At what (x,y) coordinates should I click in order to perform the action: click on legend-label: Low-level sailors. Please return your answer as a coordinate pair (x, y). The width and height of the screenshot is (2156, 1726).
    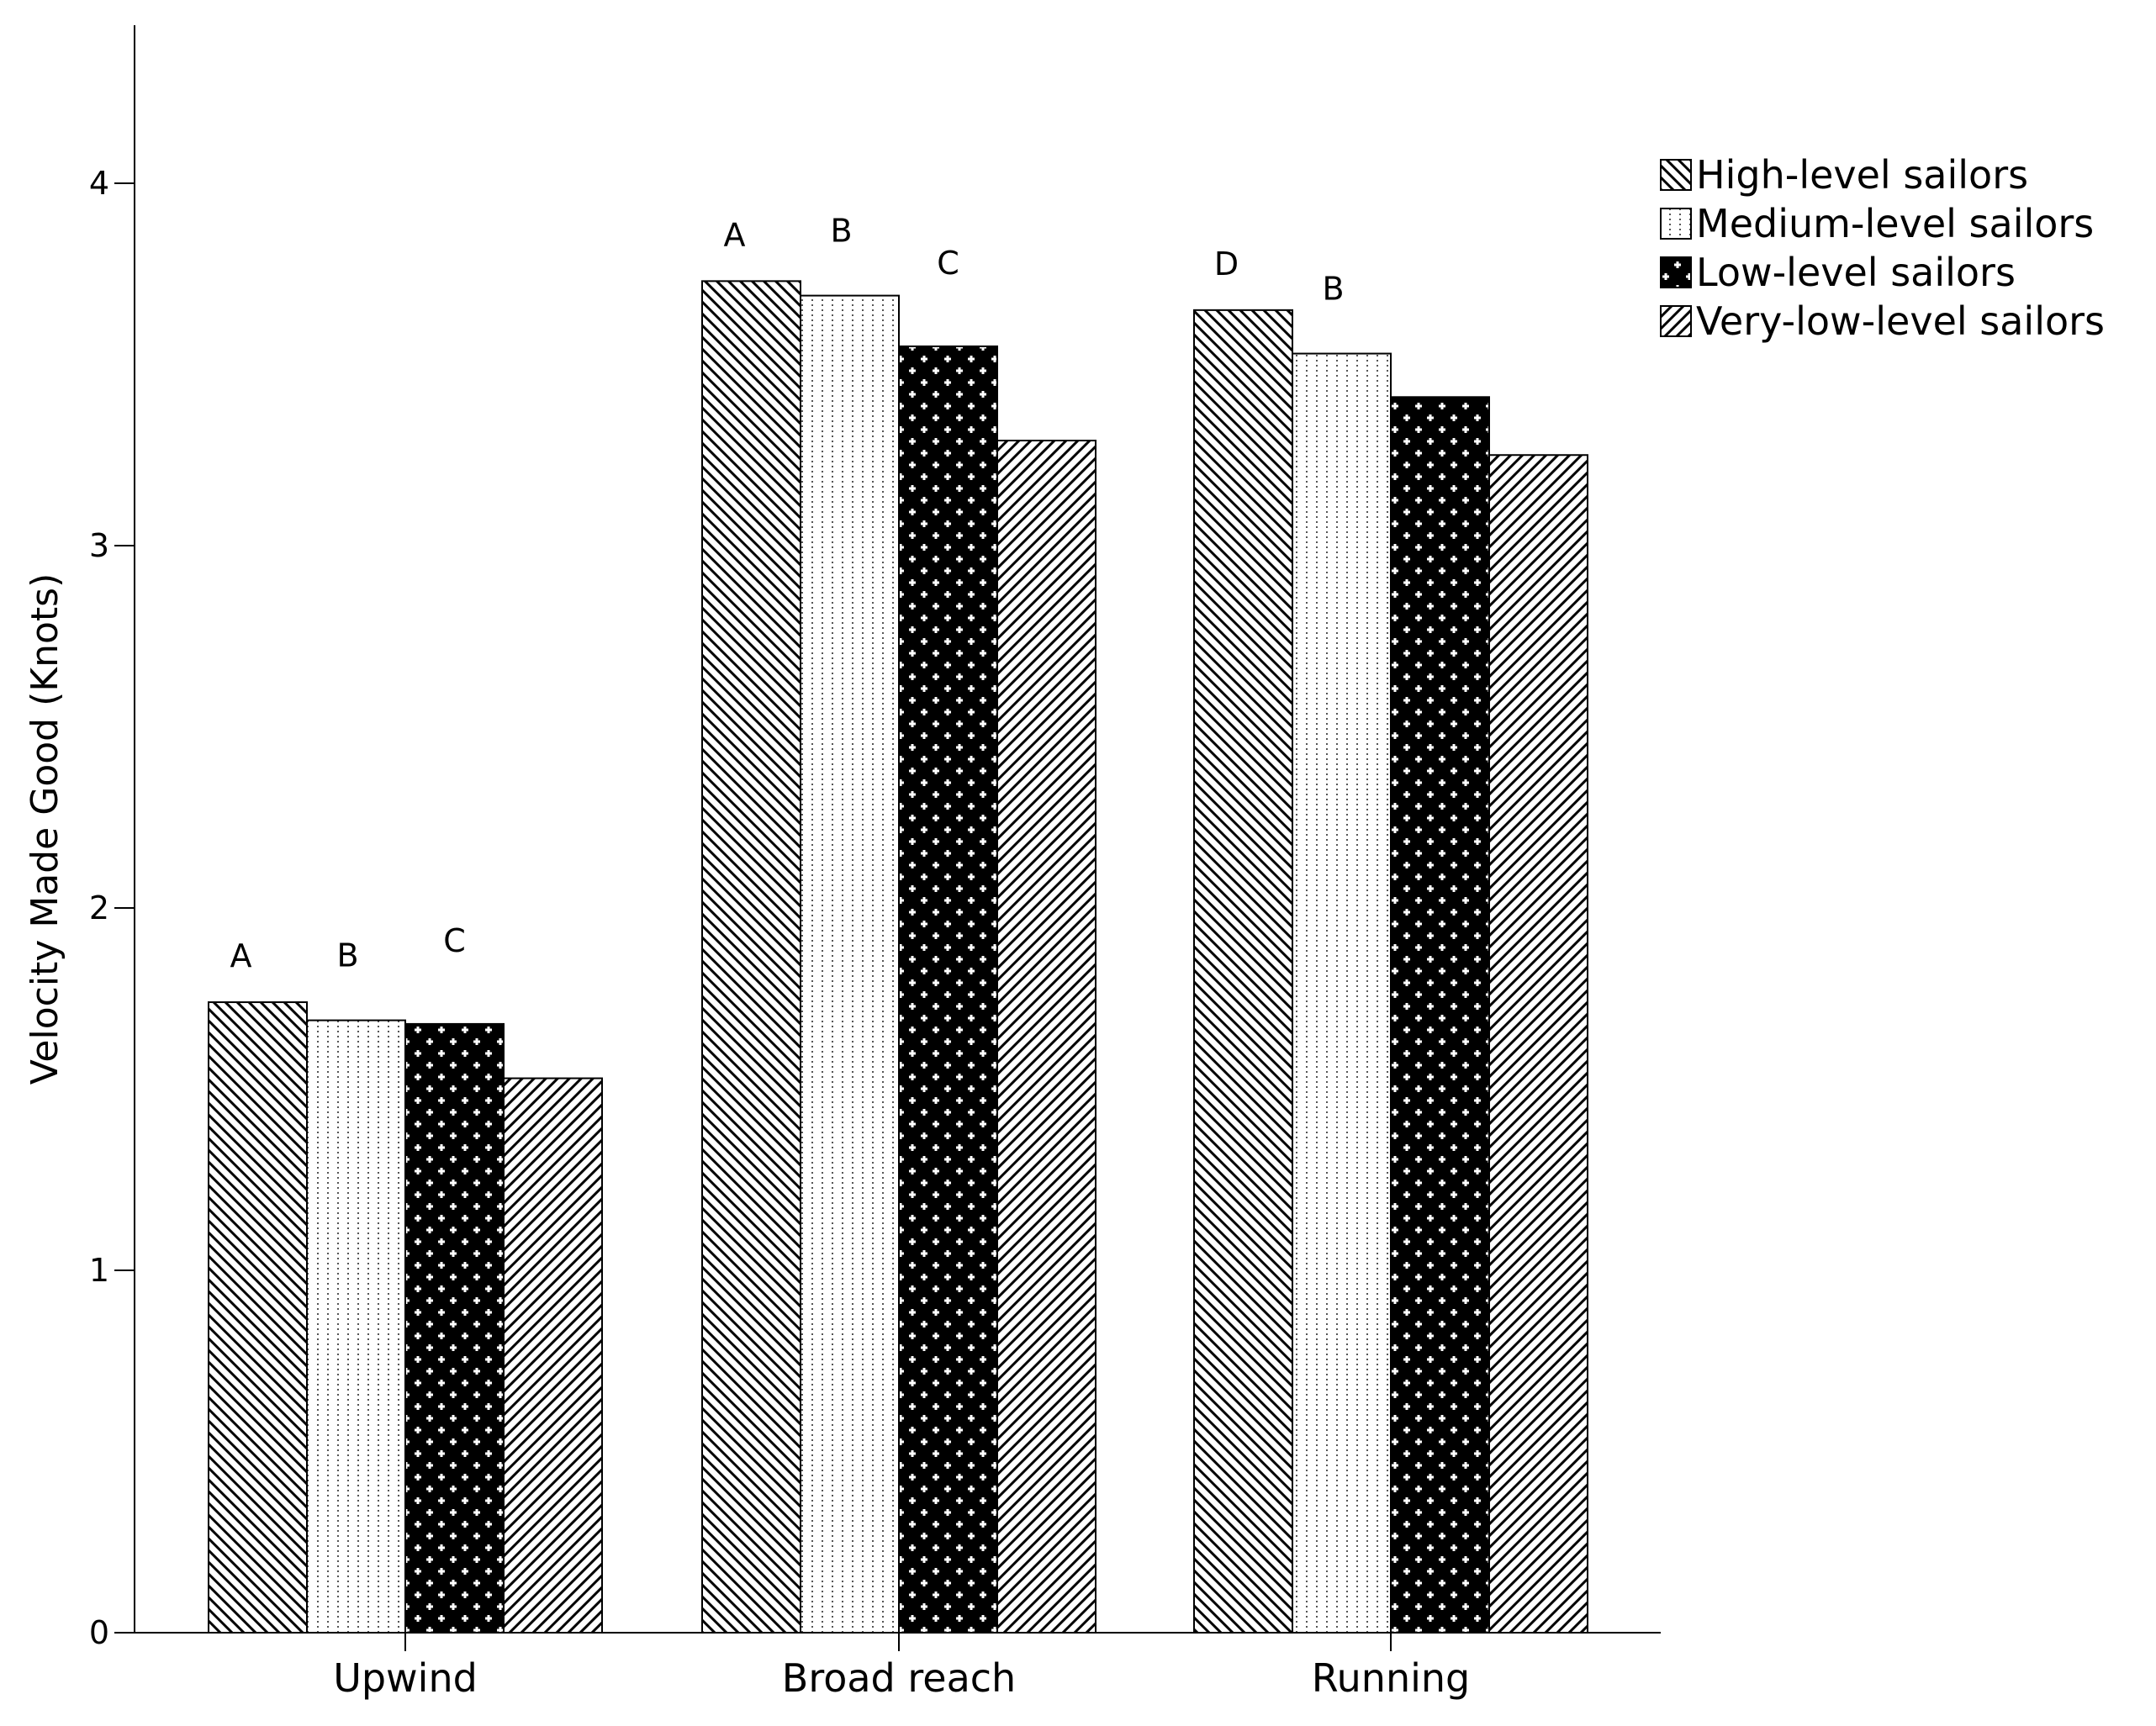
    Looking at the image, I should click on (1856, 273).